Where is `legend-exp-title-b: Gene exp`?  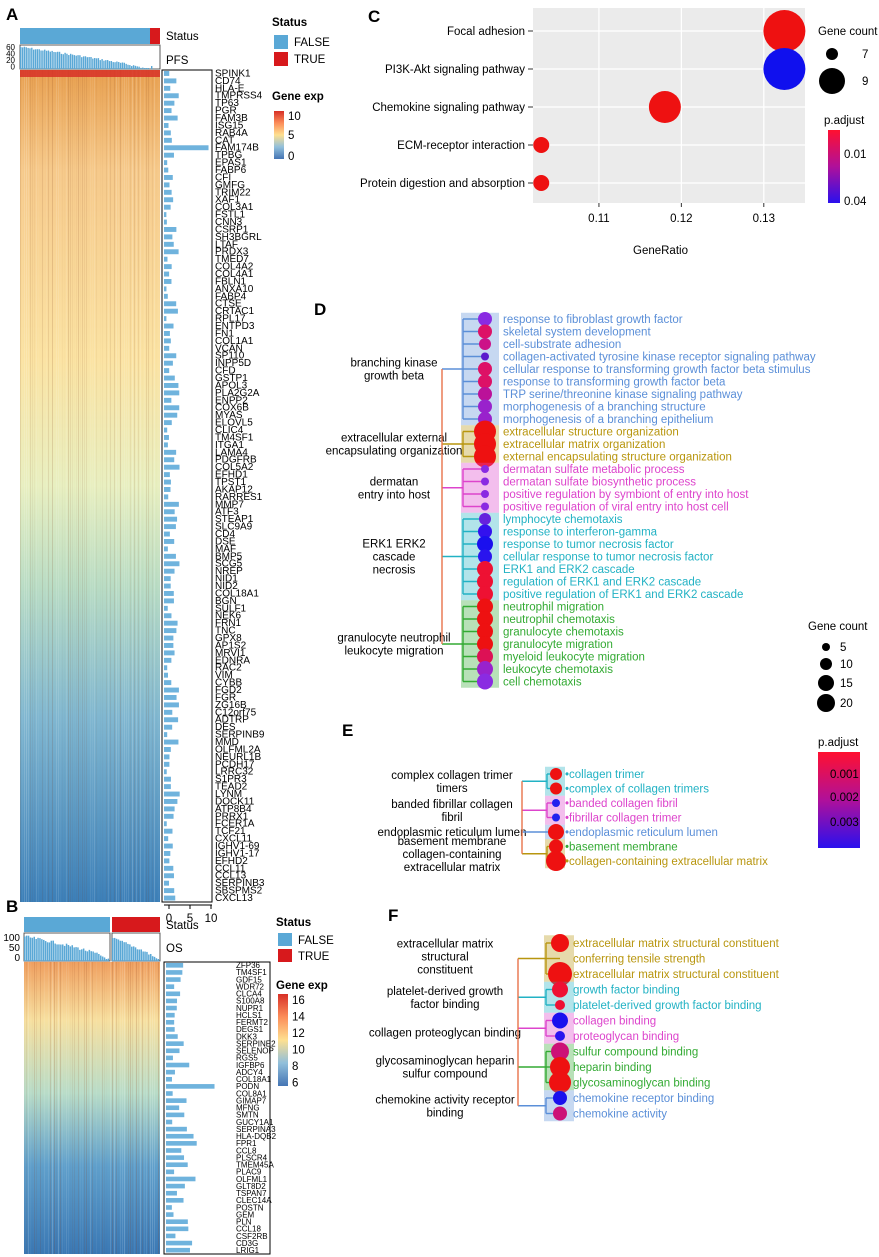 legend-exp-title-b: Gene exp is located at coordinates (302, 986).